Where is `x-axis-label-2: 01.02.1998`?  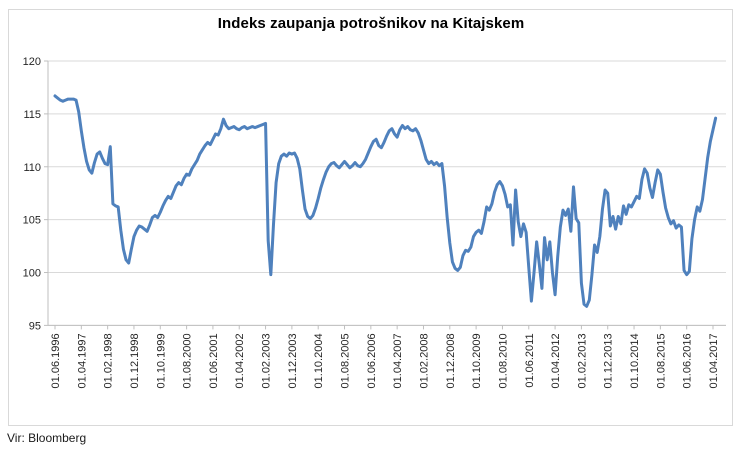
x-axis-label-2: 01.02.1998 is located at coordinates (109, 360).